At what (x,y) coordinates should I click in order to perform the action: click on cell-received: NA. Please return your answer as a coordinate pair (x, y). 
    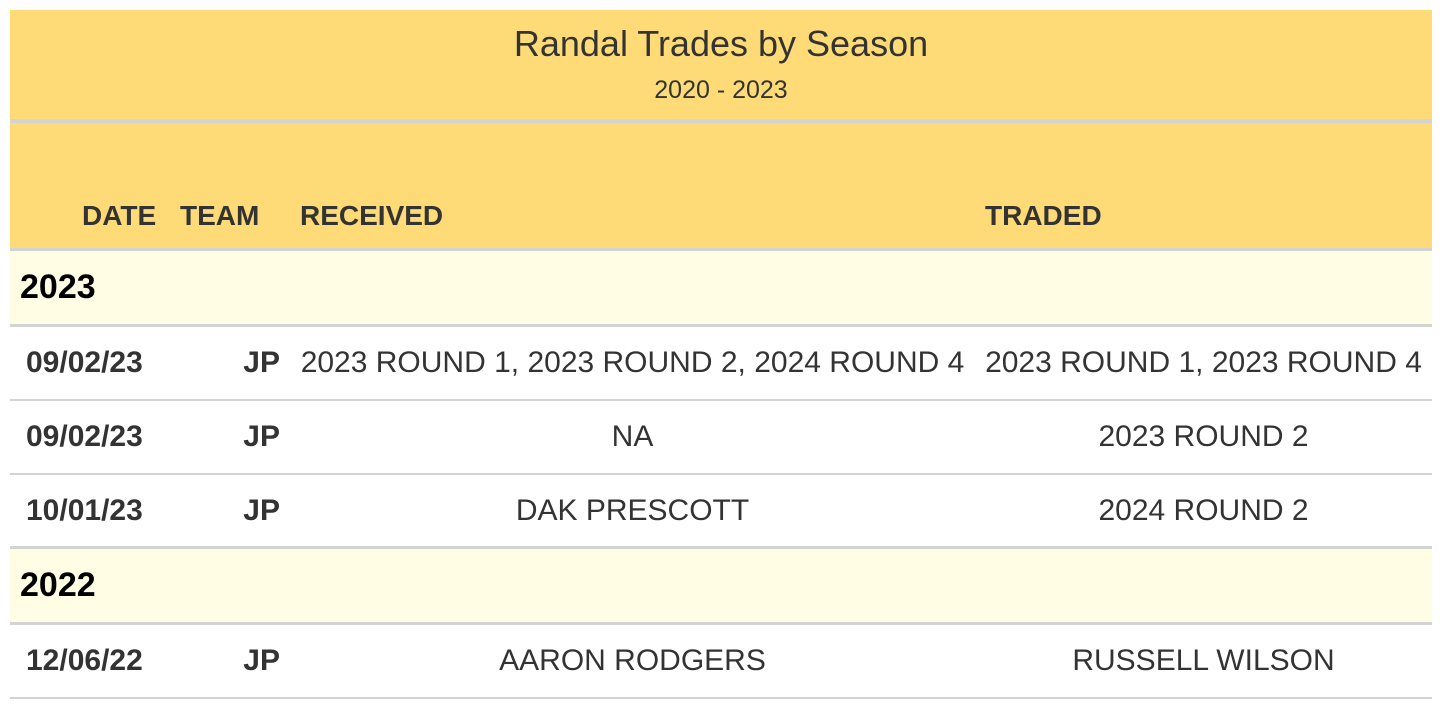
    Looking at the image, I should click on (632, 436).